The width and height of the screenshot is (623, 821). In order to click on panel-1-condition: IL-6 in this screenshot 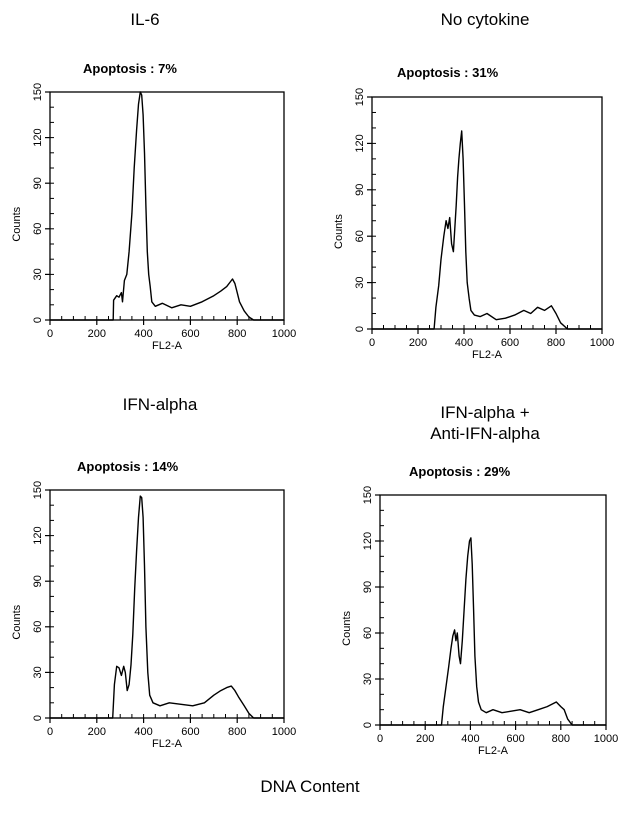, I will do `click(145, 19)`.